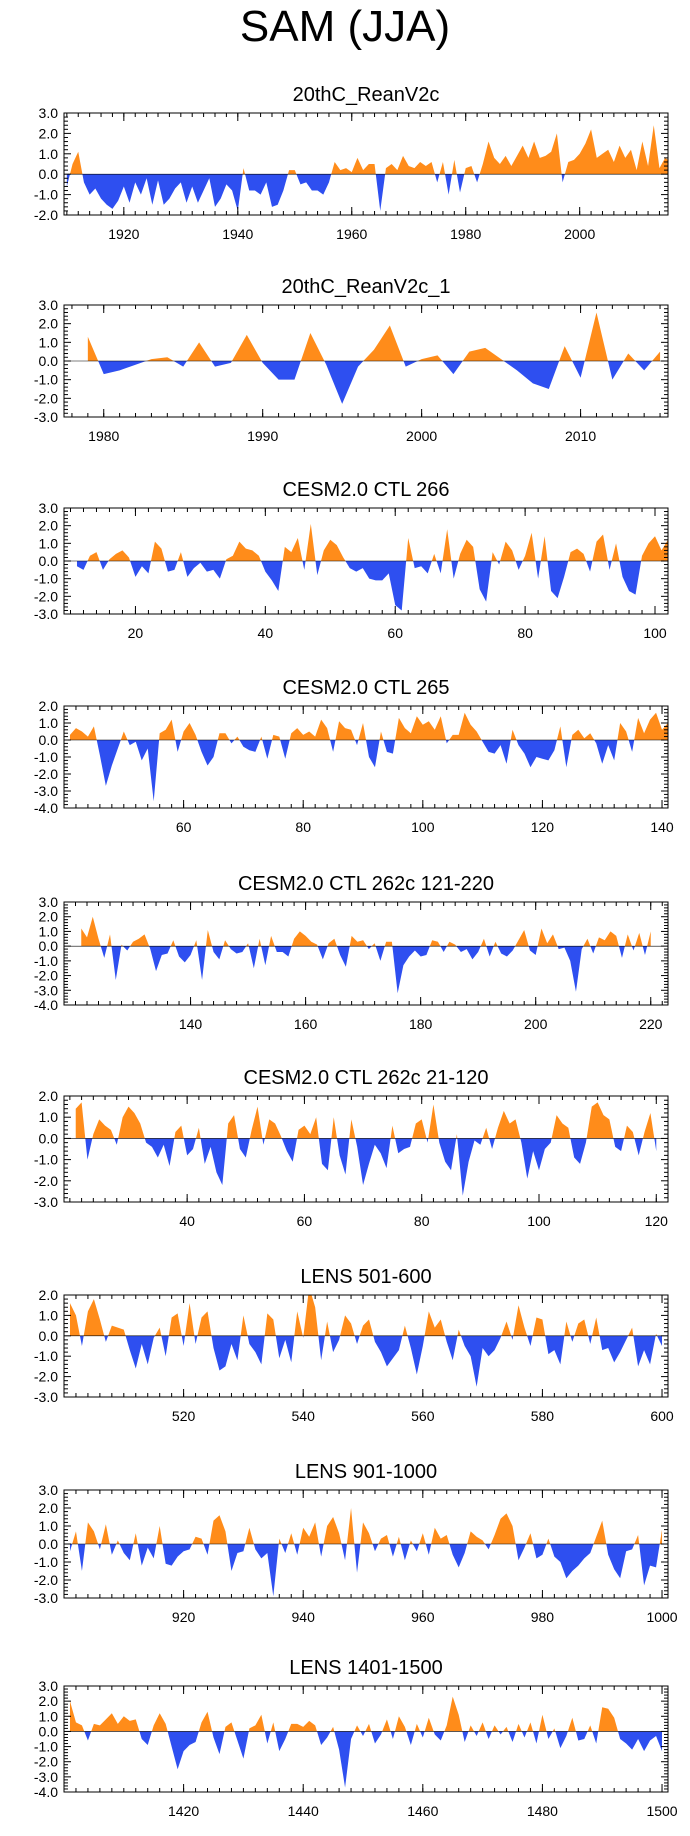 The image size is (690, 1836). What do you see at coordinates (345, 26) in the screenshot?
I see `figure-title: SAM (JJA)` at bounding box center [345, 26].